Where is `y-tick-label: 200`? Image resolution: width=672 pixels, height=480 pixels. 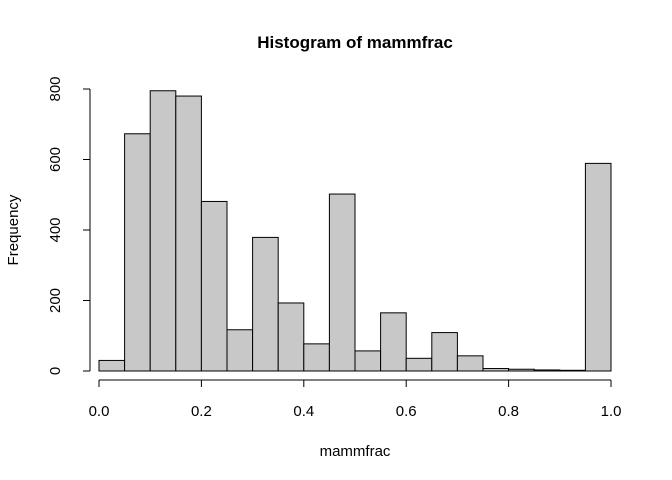
y-tick-label: 200 is located at coordinates (55, 300).